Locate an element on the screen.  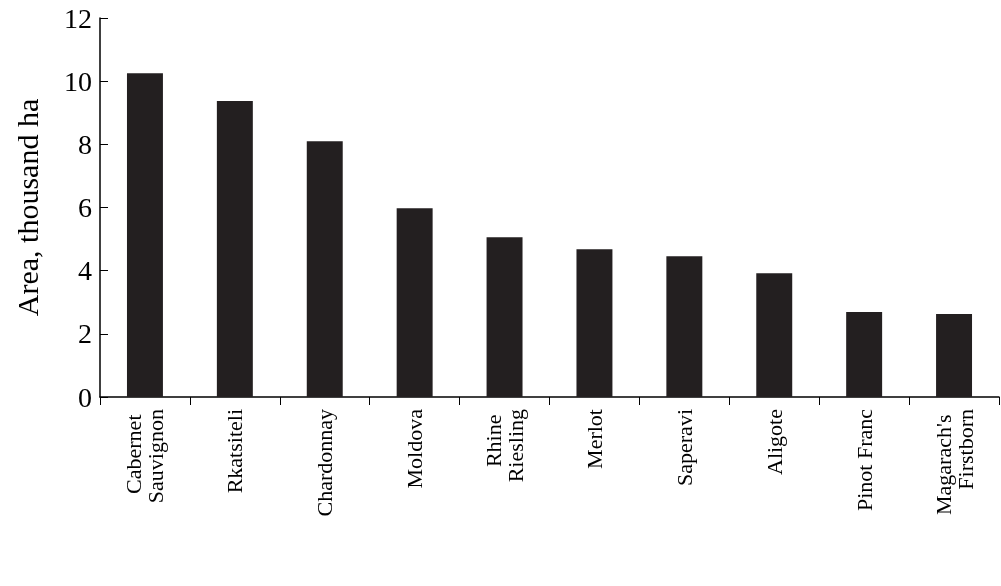
x-tick-label: Saperavi is located at coordinates (684, 447).